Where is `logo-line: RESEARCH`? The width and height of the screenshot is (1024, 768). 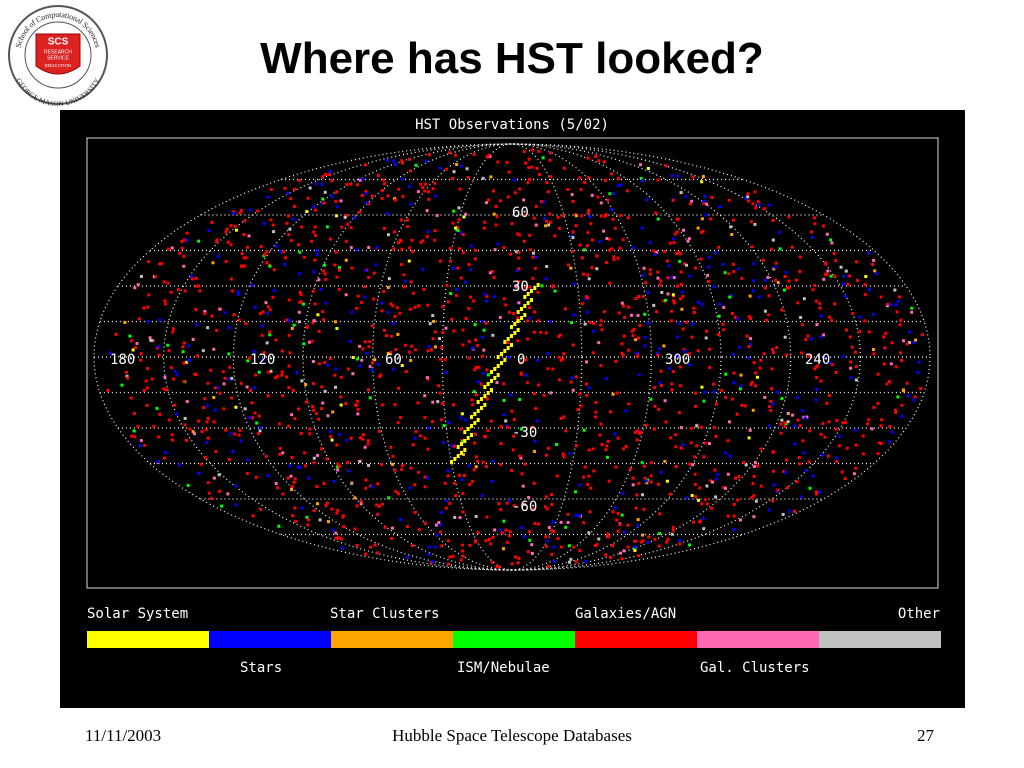 logo-line: RESEARCH is located at coordinates (58, 52).